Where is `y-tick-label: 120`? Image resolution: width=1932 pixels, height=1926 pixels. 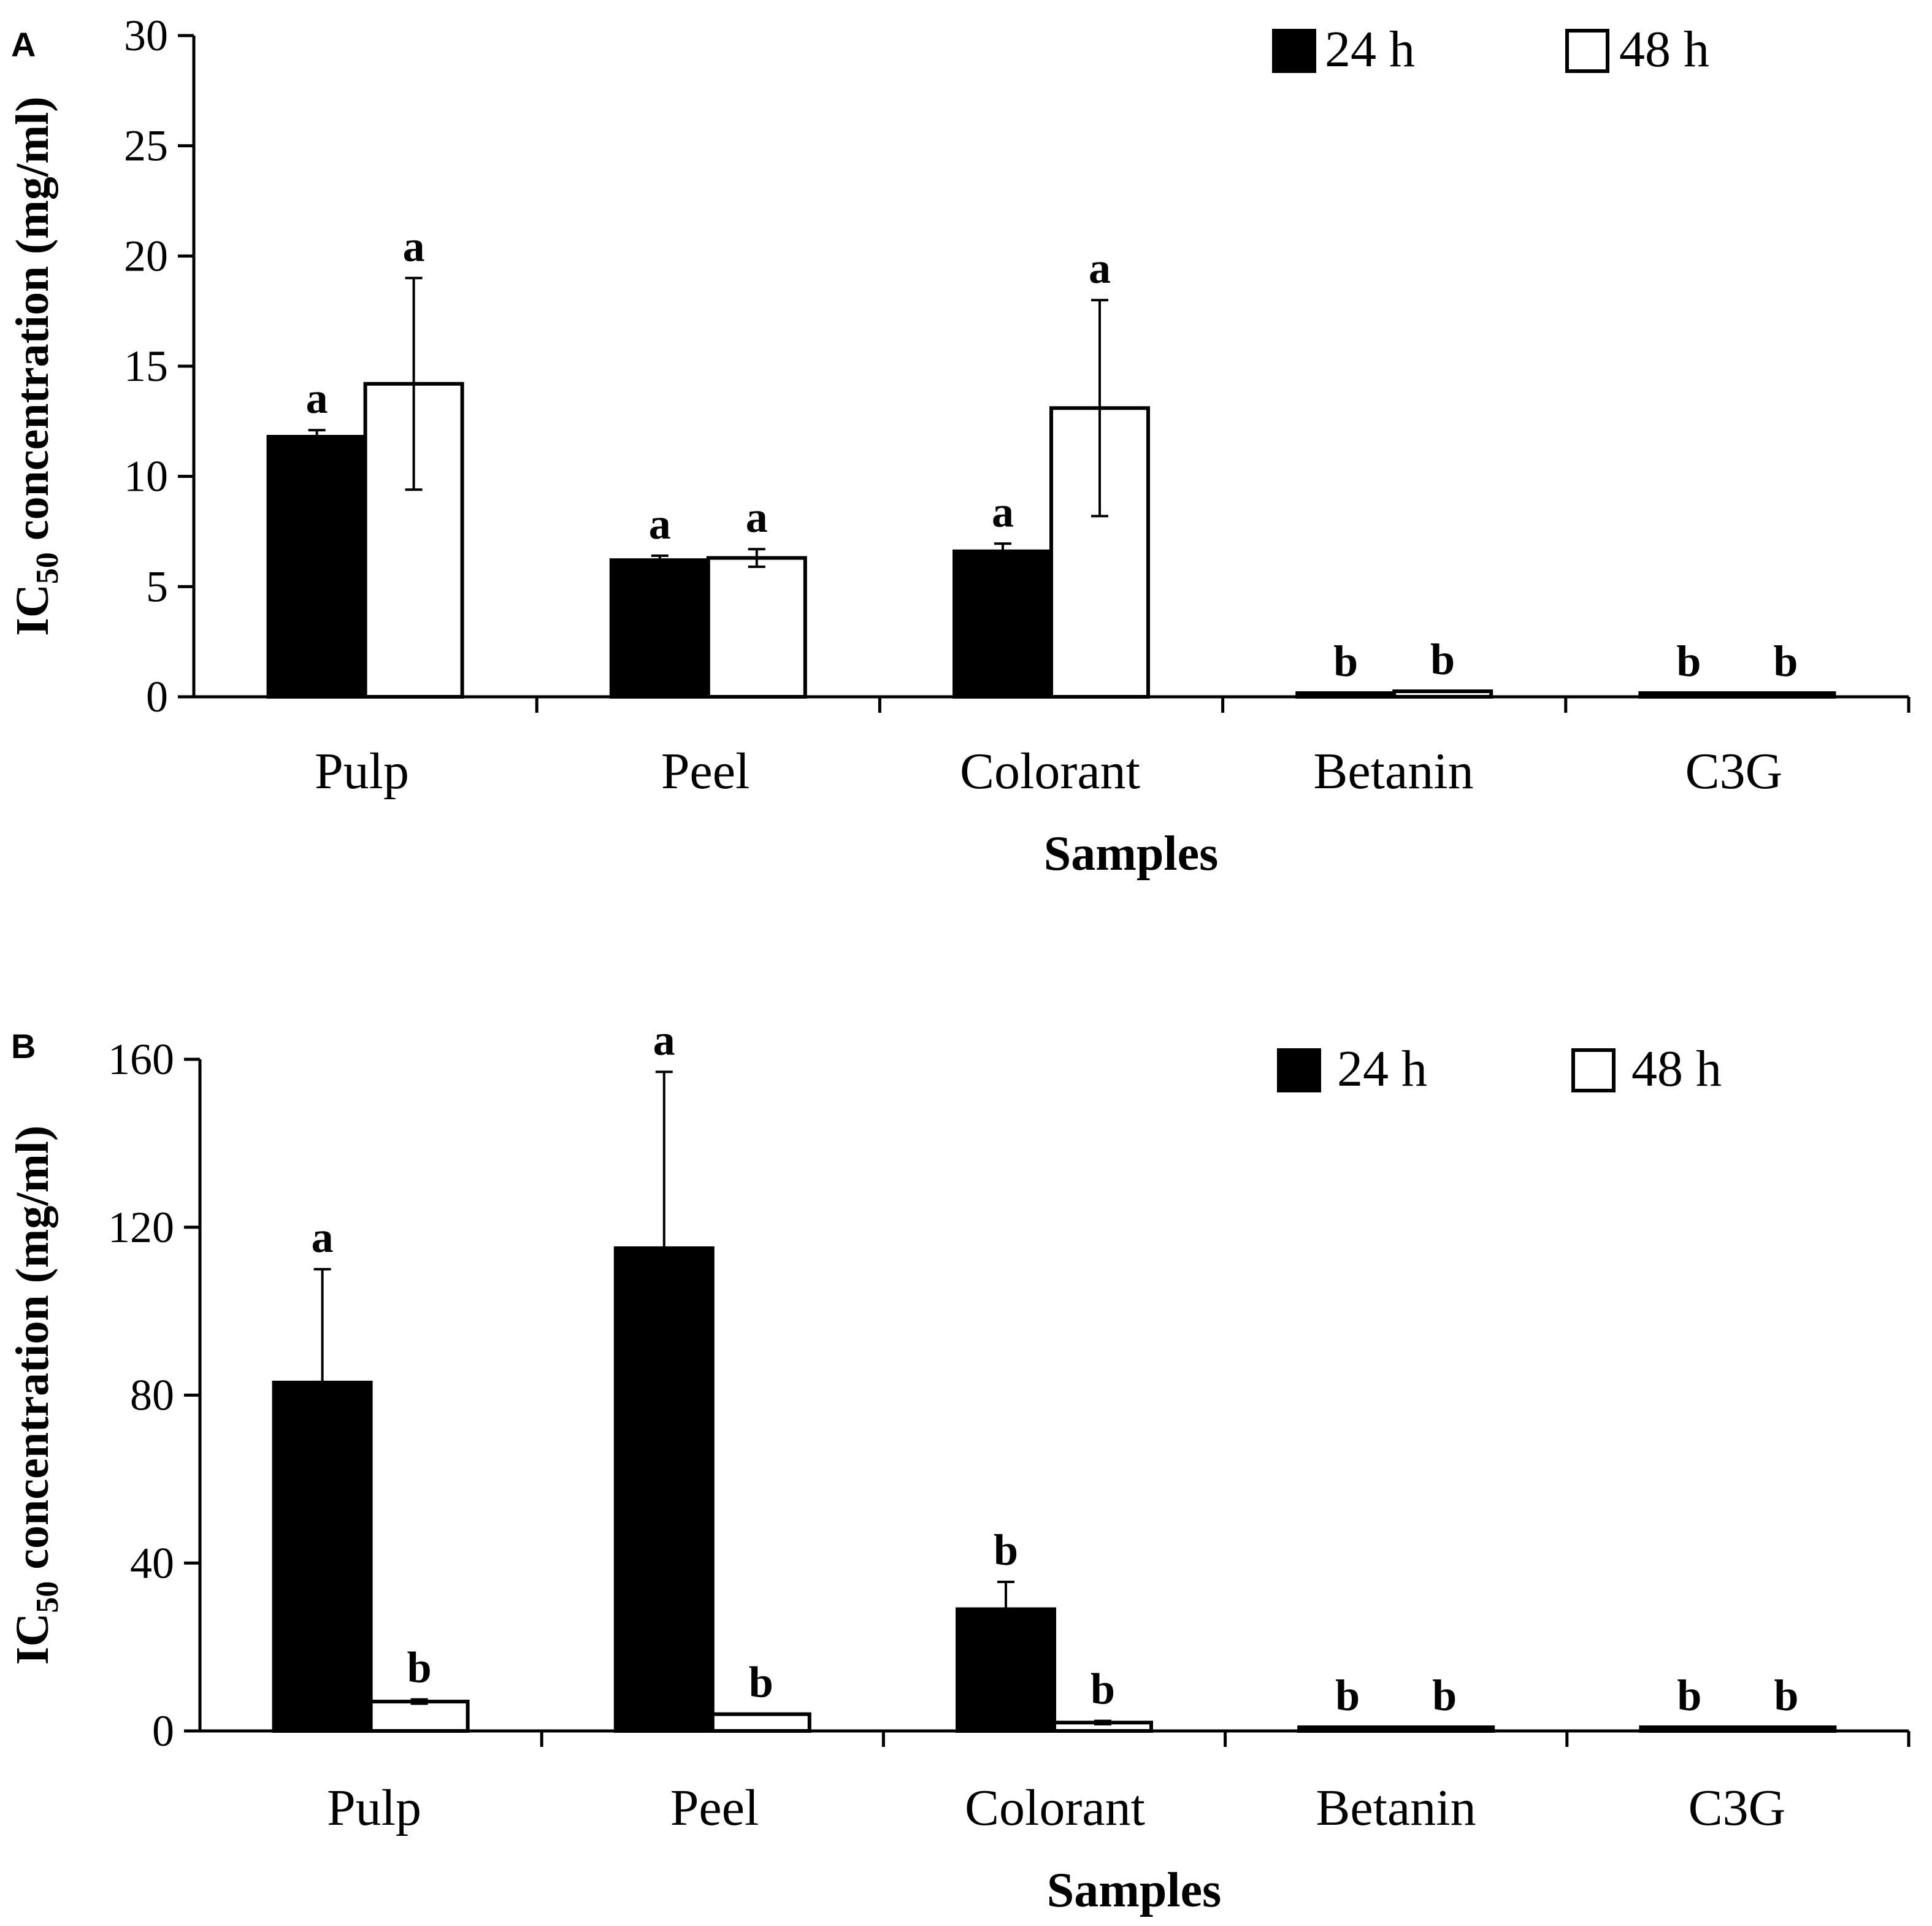 y-tick-label: 120 is located at coordinates (141, 1227).